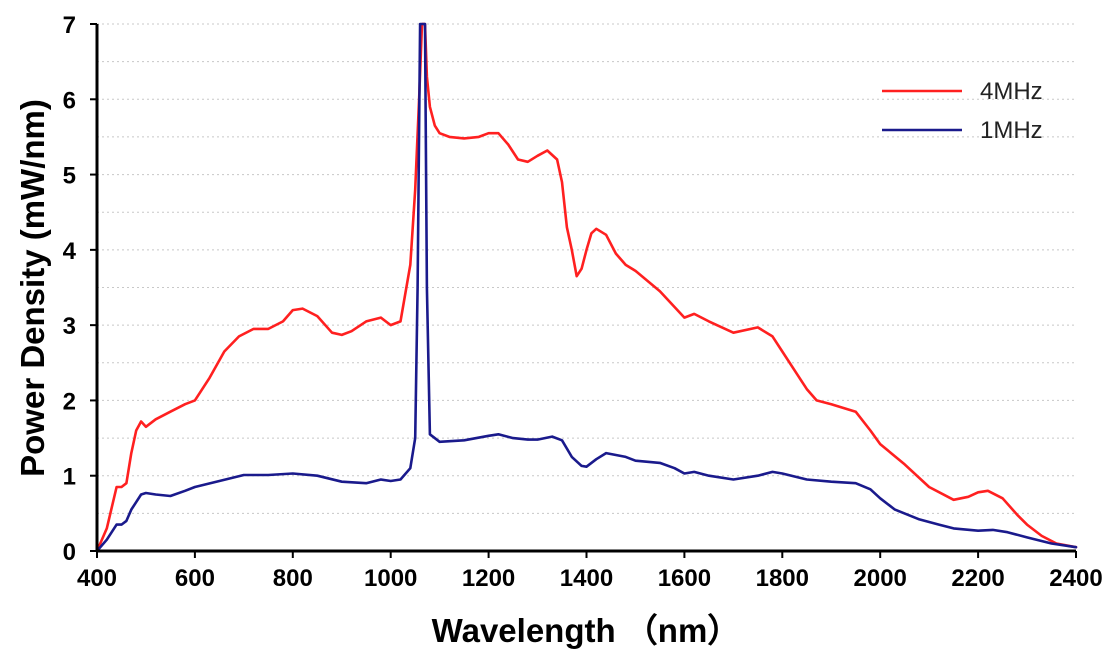 The image size is (1113, 651). Describe the element at coordinates (880, 578) in the screenshot. I see `x-tick-label: 2000` at that location.